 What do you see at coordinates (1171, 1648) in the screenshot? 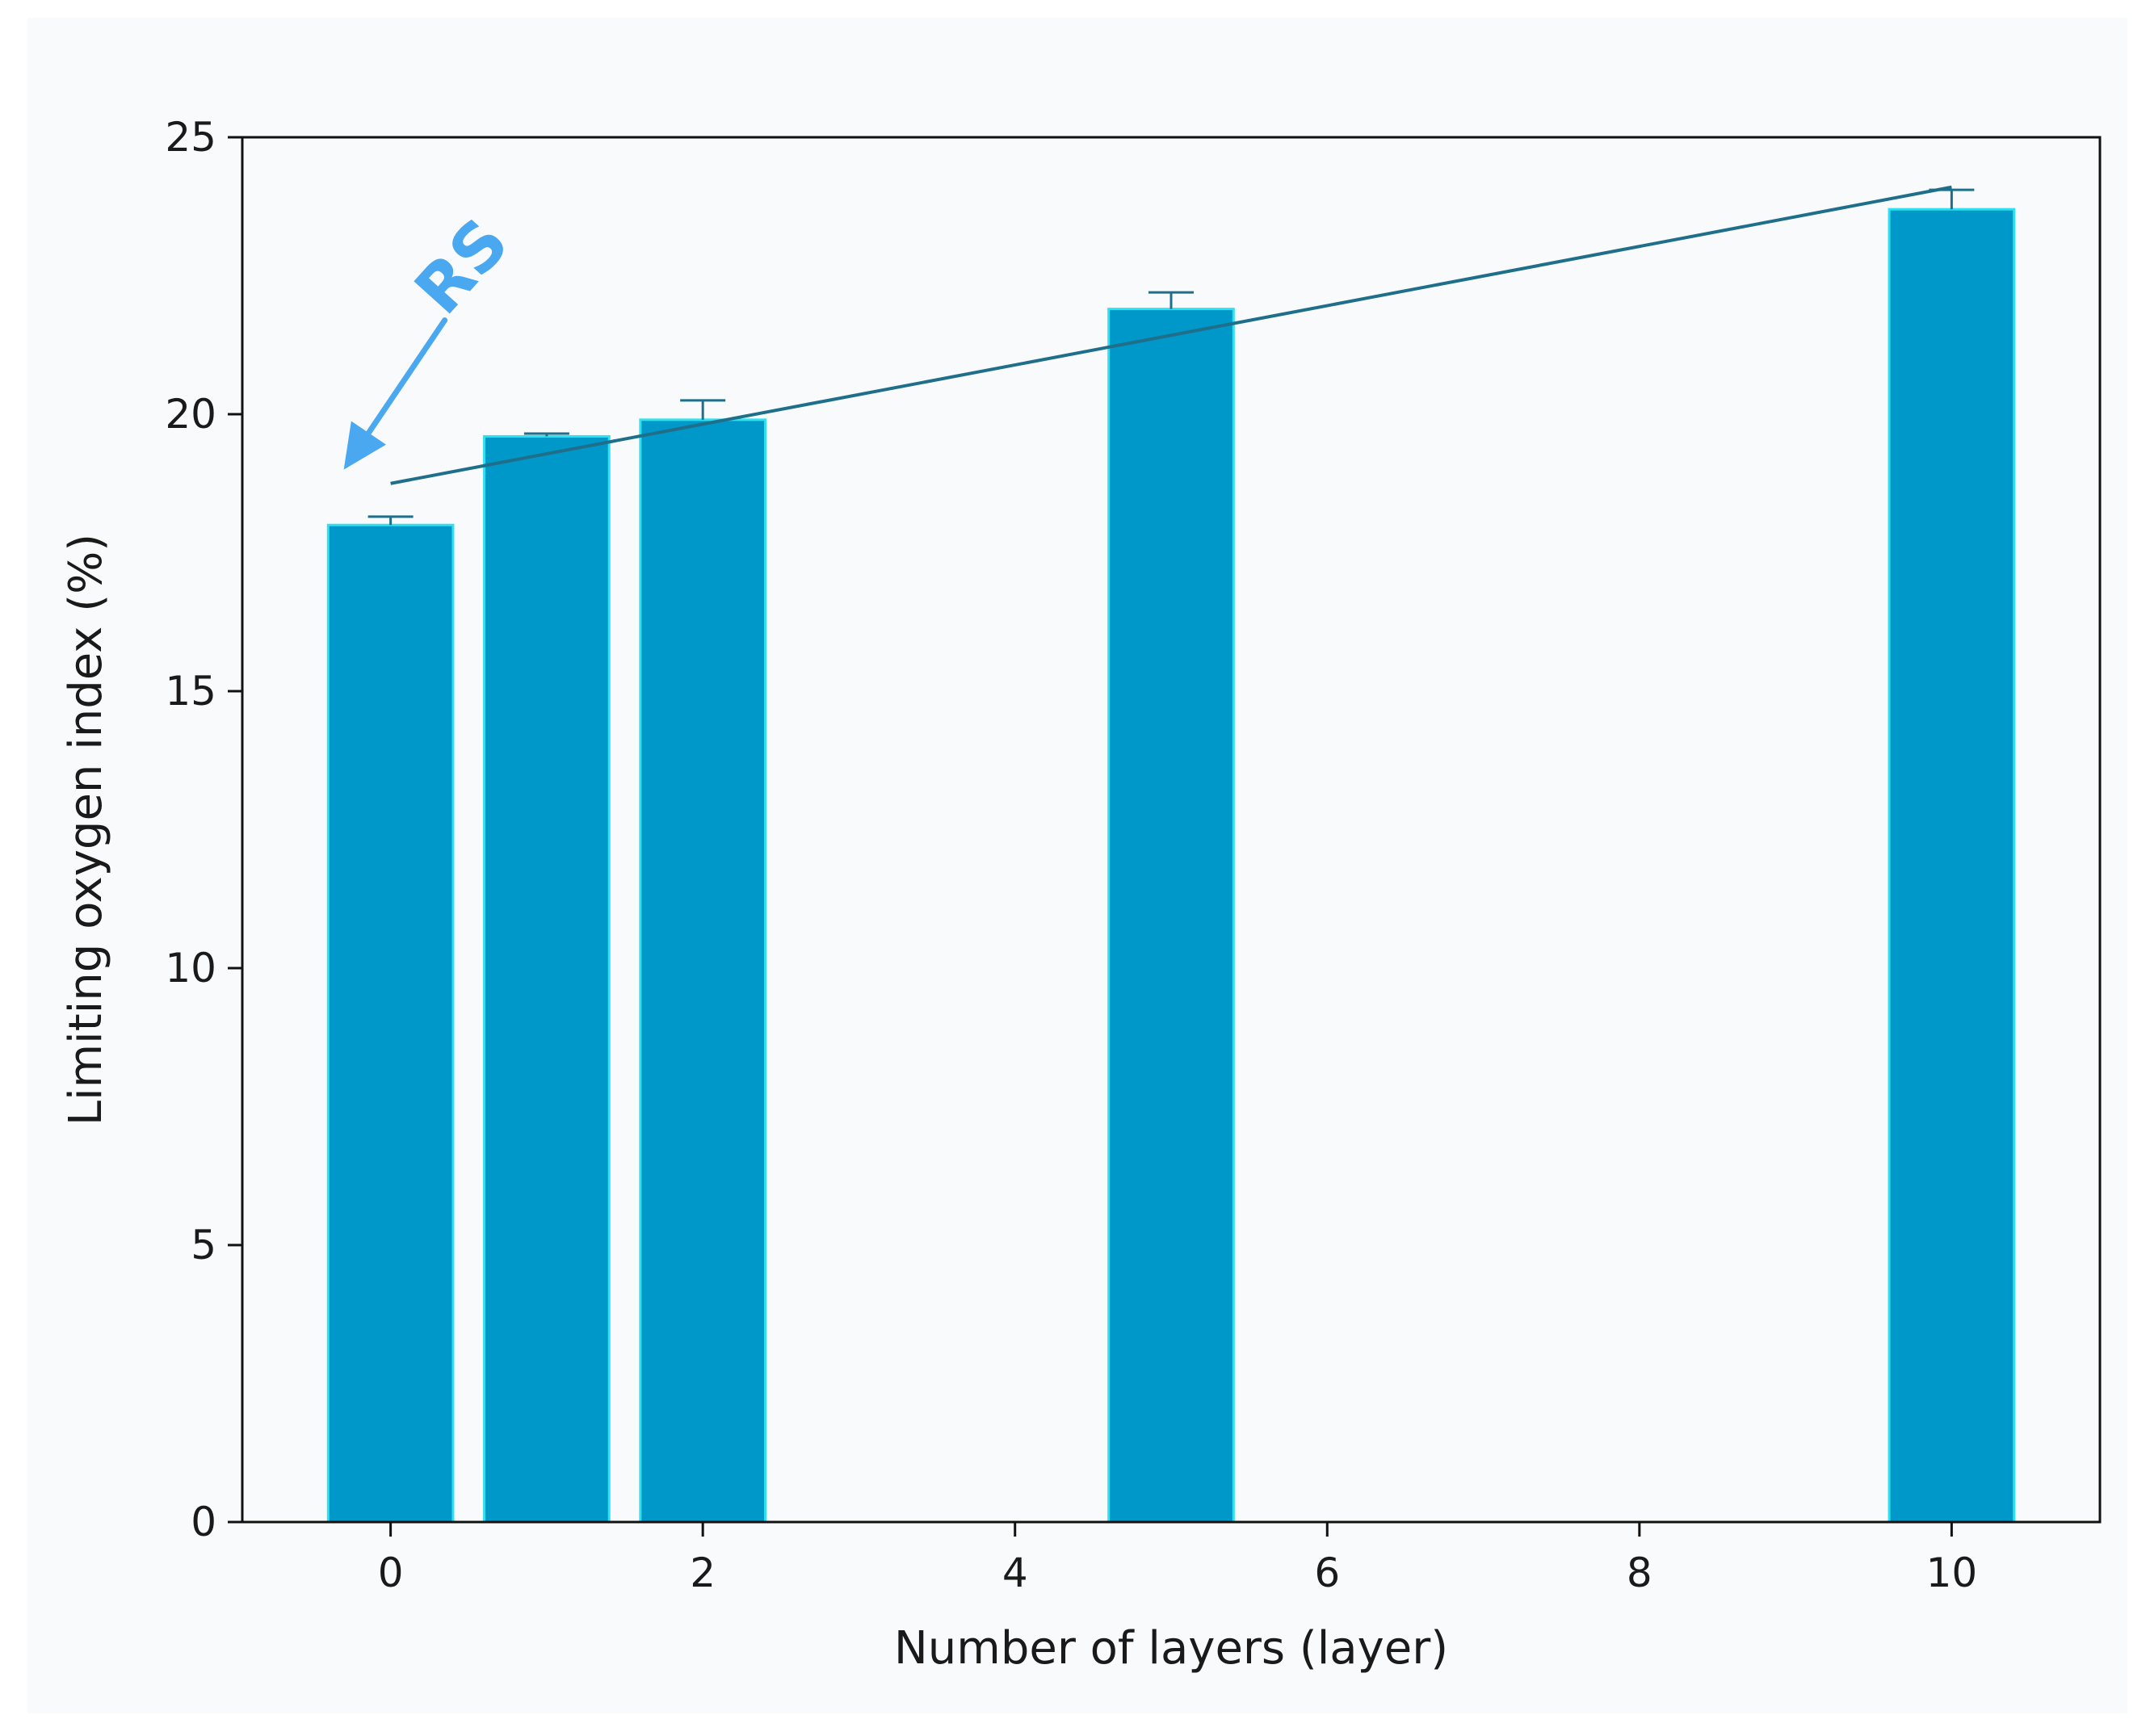
I see `x-axis-title: Number of layers (layer)` at bounding box center [1171, 1648].